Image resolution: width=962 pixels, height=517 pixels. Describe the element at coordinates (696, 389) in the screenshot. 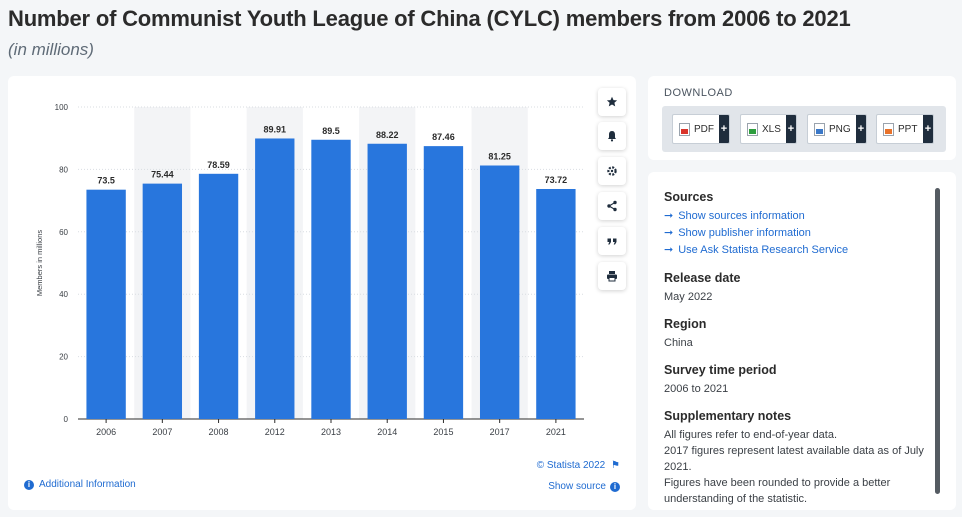

I see `survey-period-value: 2006 to 2021` at that location.